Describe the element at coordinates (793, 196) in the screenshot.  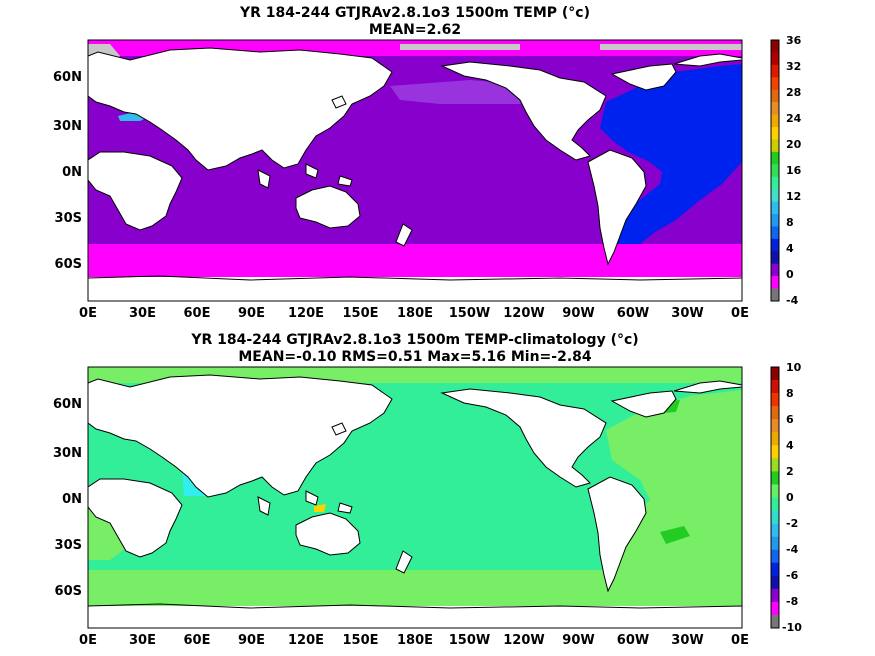
I see `panel1-cb-label: 12` at that location.